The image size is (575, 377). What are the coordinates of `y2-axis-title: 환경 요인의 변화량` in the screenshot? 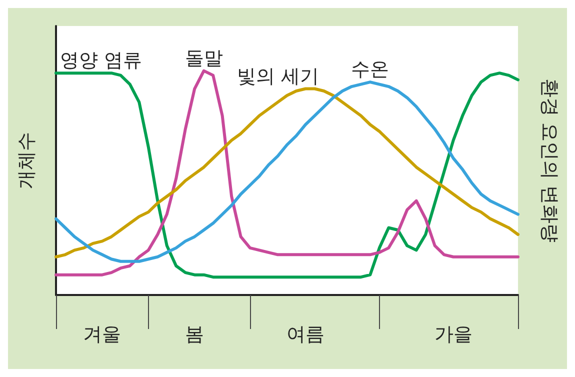 It's located at (549, 160).